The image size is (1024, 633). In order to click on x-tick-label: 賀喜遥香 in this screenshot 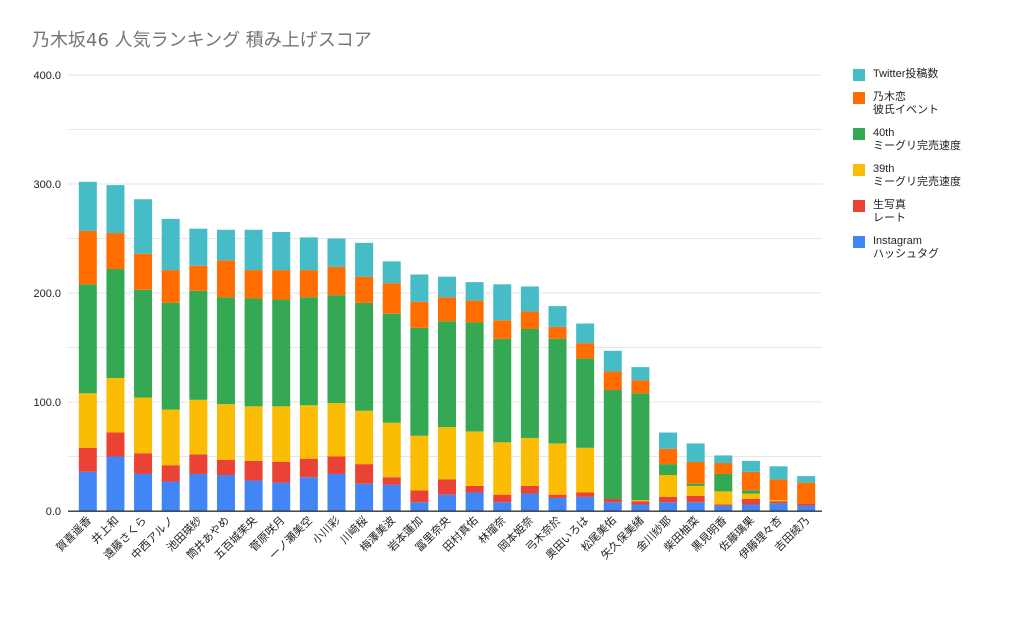, I will do `click(74, 534)`.